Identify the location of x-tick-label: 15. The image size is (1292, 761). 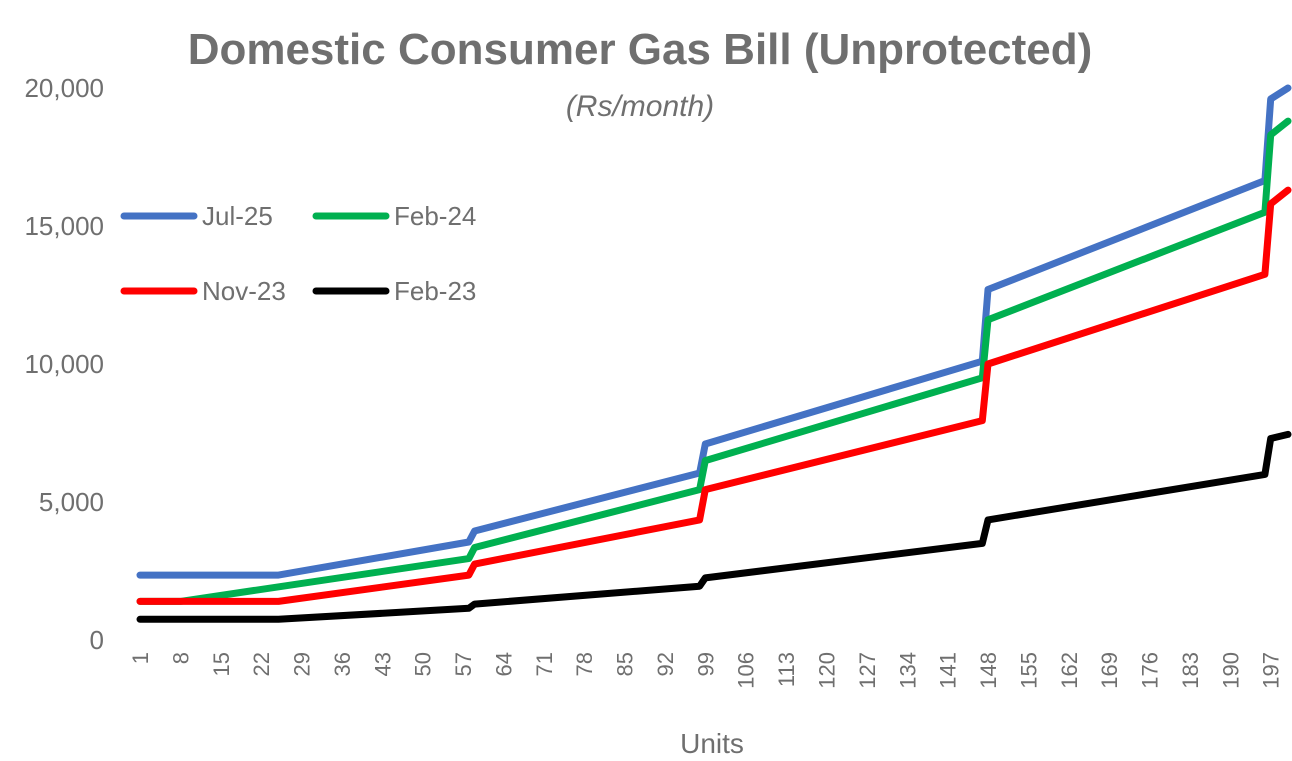
(221, 664).